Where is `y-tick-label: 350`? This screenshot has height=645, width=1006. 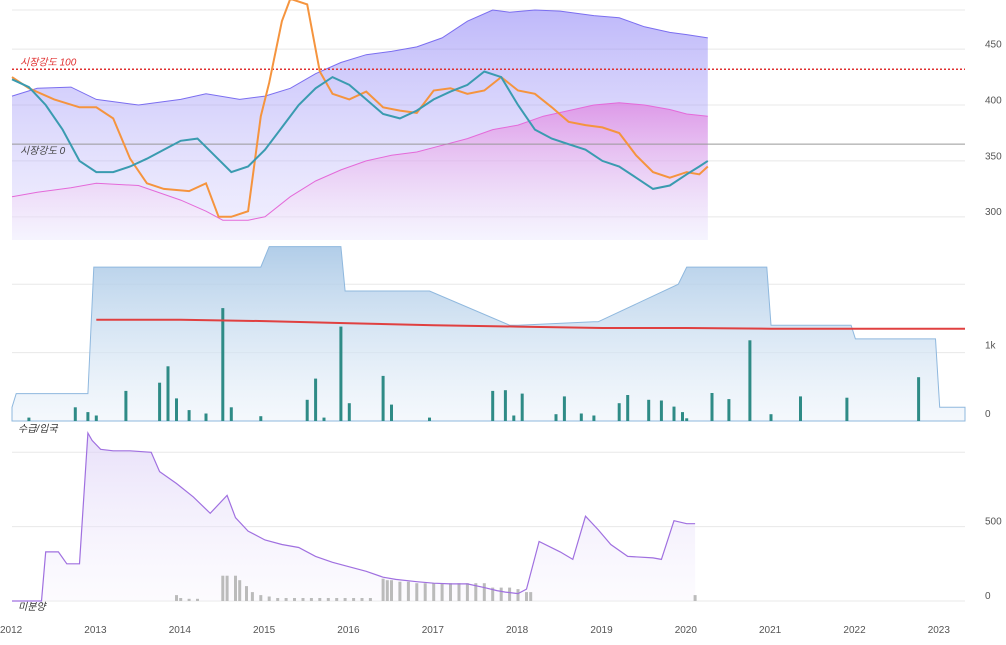 y-tick-label: 350 is located at coordinates (993, 156).